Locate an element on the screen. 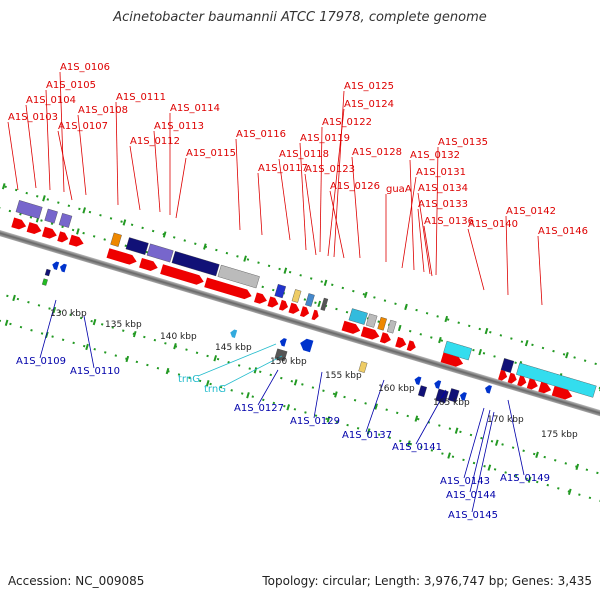 The height and width of the screenshot is (600, 600). gene-label: A1S_0111 is located at coordinates (141, 97).